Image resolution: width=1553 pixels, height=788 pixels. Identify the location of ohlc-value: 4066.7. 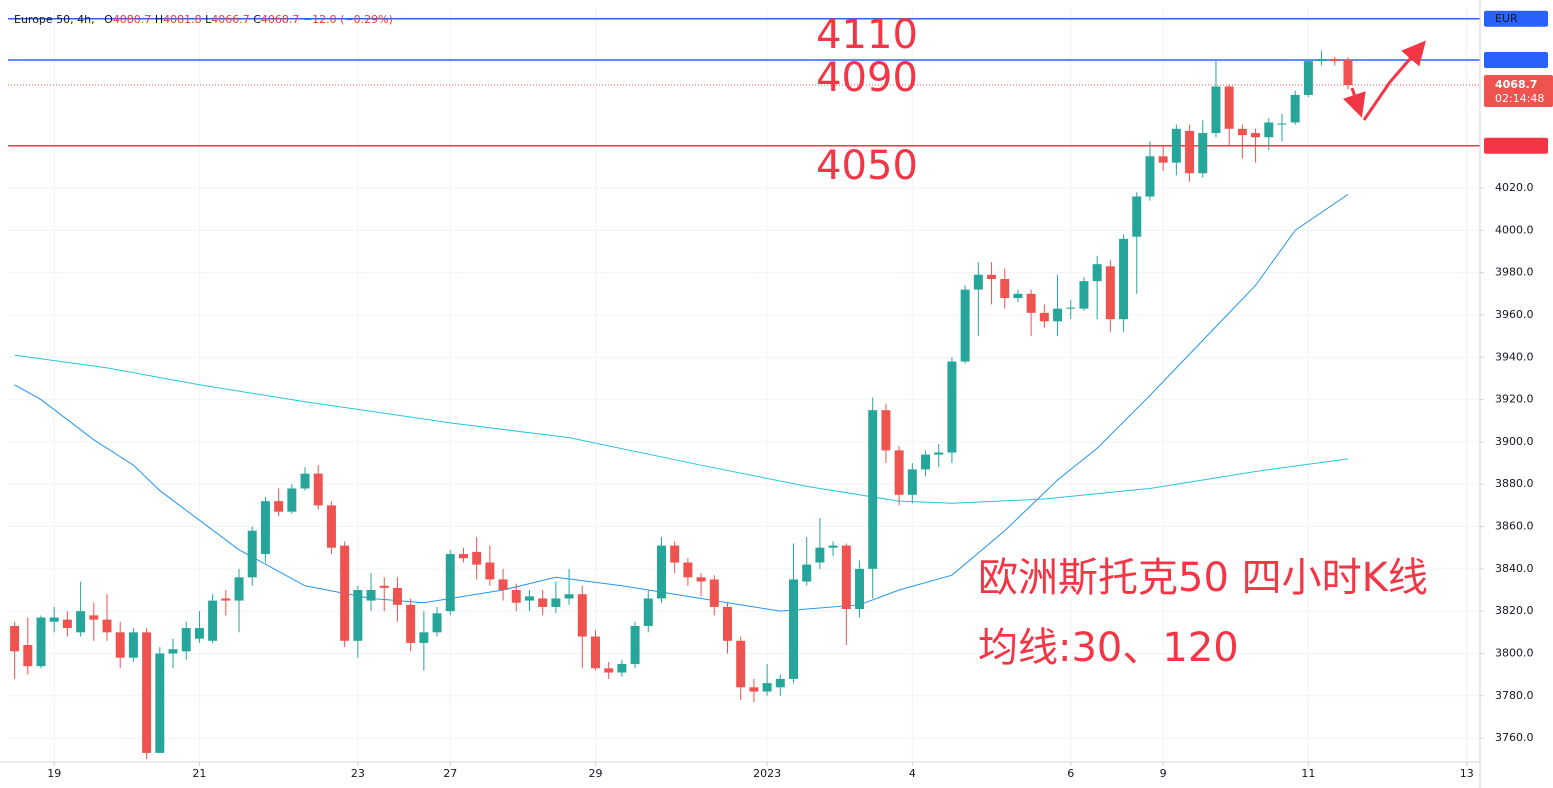
(230, 19).